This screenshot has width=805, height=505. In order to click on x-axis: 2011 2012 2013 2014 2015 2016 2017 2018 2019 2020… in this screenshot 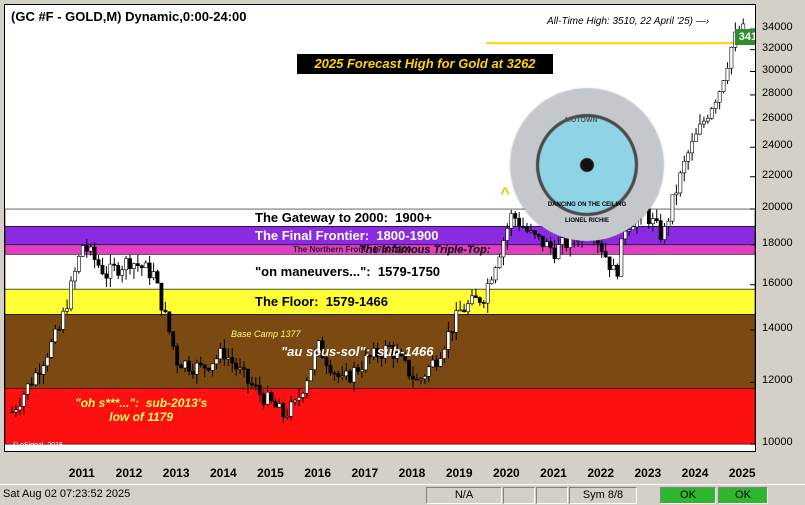, I will do `click(380, 471)`.